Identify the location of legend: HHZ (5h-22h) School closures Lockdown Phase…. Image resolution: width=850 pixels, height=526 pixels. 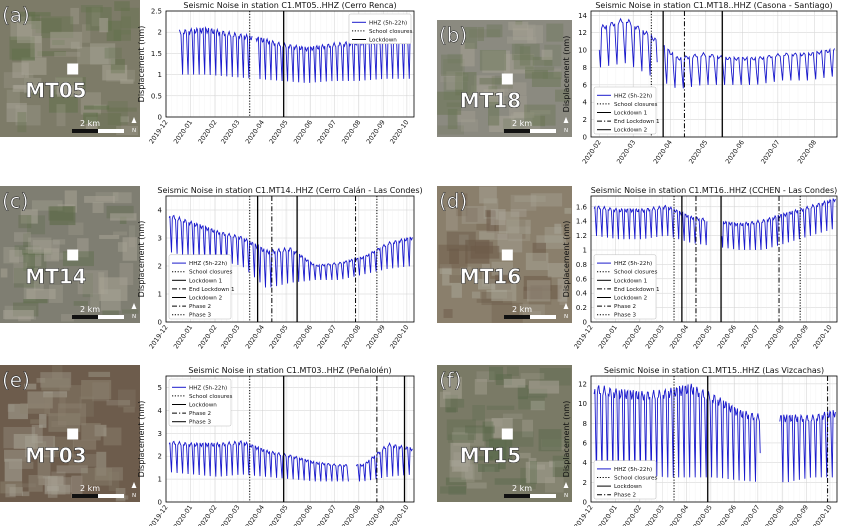
(625, 480).